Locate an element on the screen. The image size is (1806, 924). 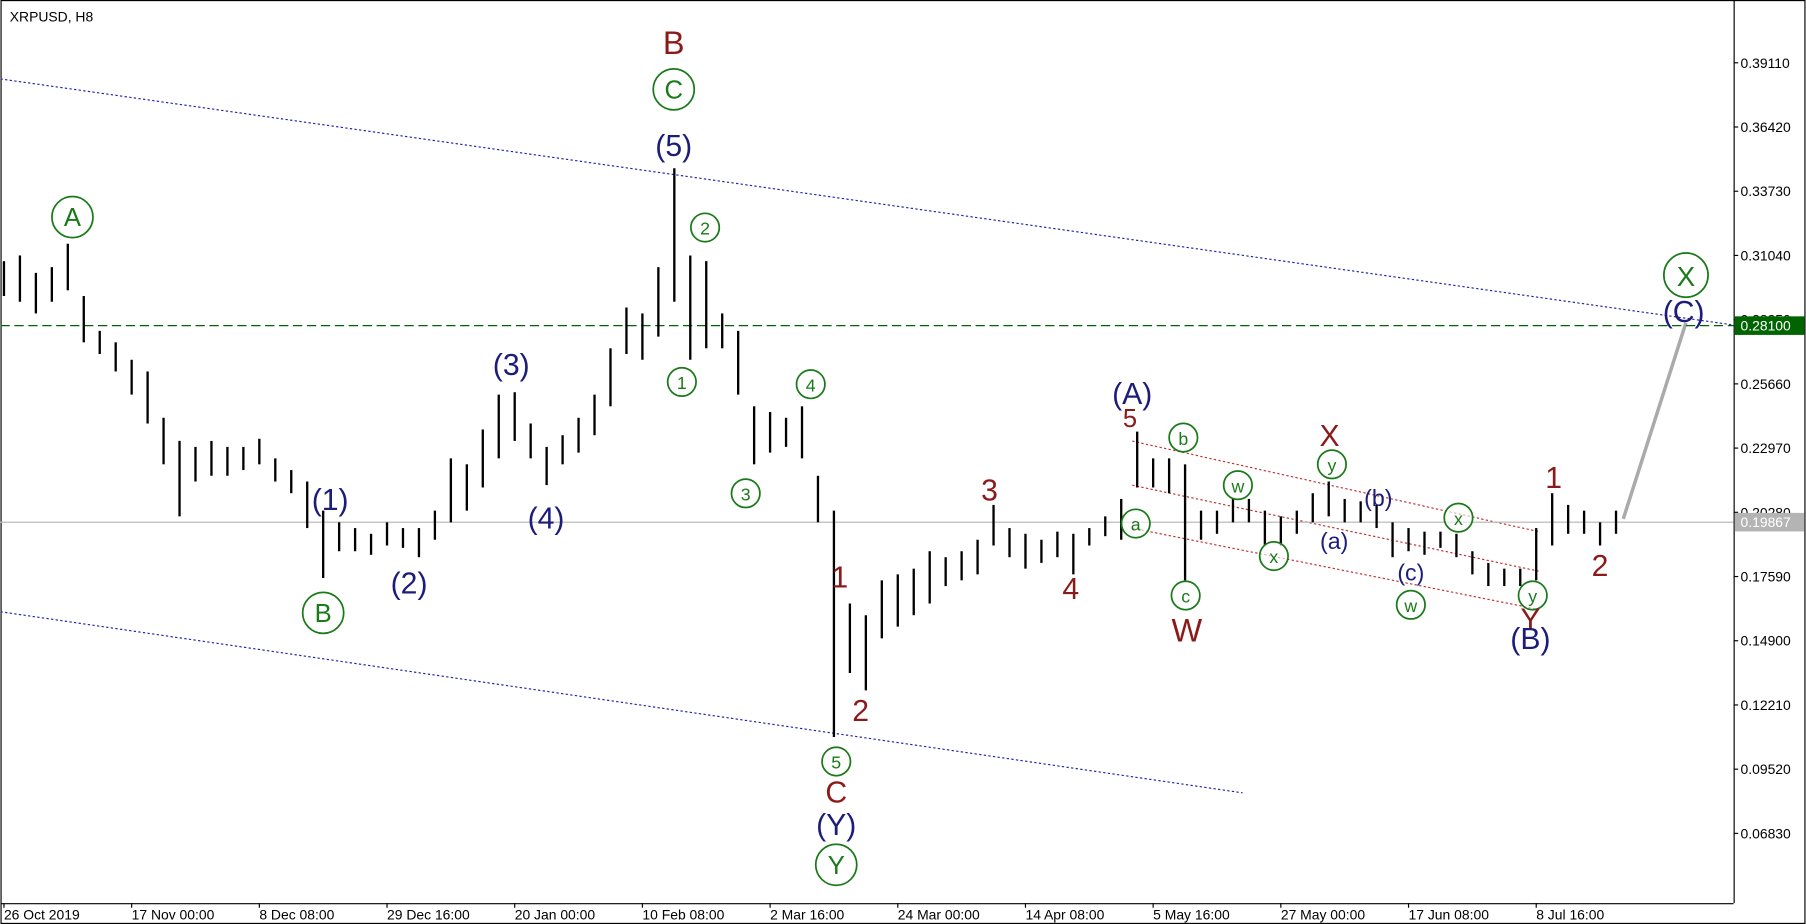
wave-label: b is located at coordinates (1183, 439).